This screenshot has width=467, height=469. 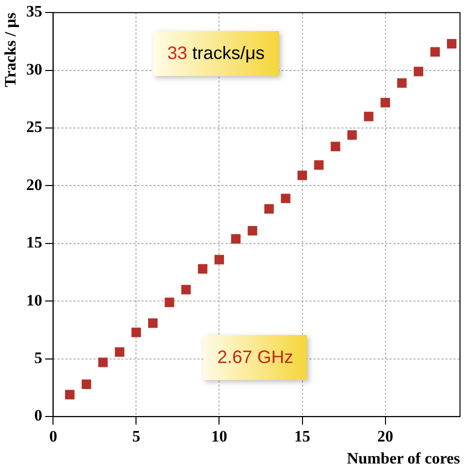 What do you see at coordinates (34, 243) in the screenshot?
I see `y-tick-label: 15` at bounding box center [34, 243].